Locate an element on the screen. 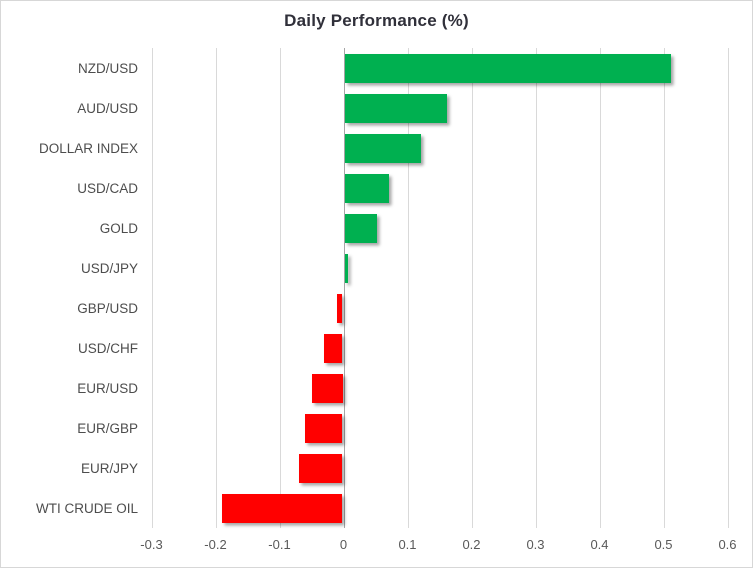  category-label-usd-cad: USD/CAD is located at coordinates (107, 188).